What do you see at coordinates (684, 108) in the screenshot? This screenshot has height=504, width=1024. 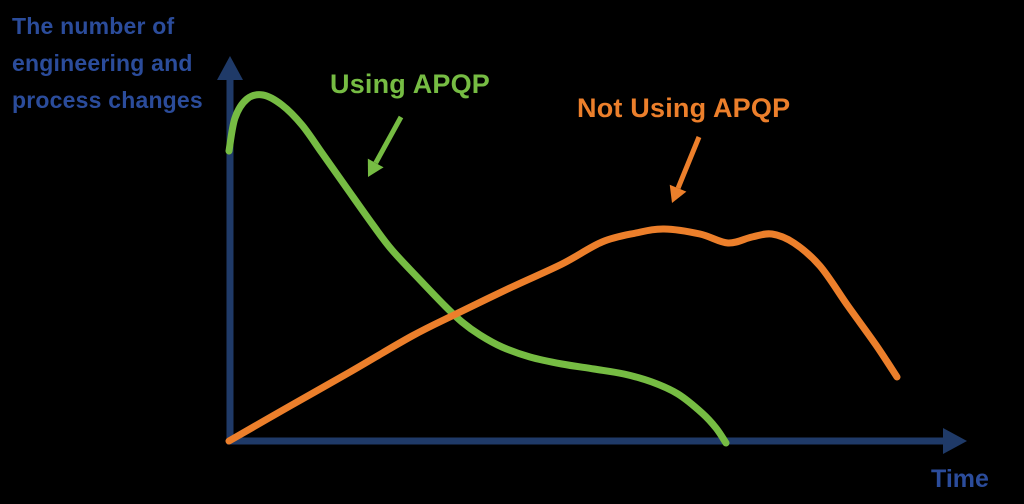 I see `not-using-apqp-series-label: Not Using APQP` at bounding box center [684, 108].